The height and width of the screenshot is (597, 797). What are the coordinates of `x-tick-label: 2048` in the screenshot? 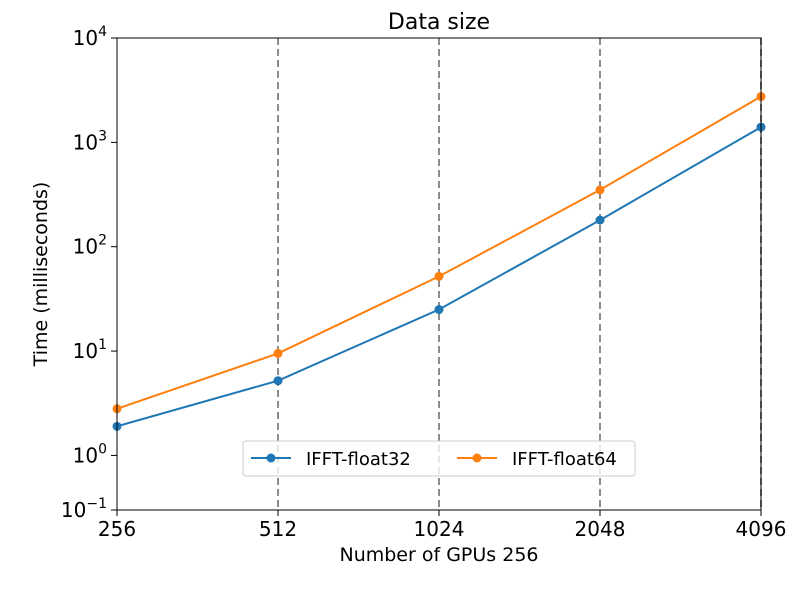 It's located at (600, 529).